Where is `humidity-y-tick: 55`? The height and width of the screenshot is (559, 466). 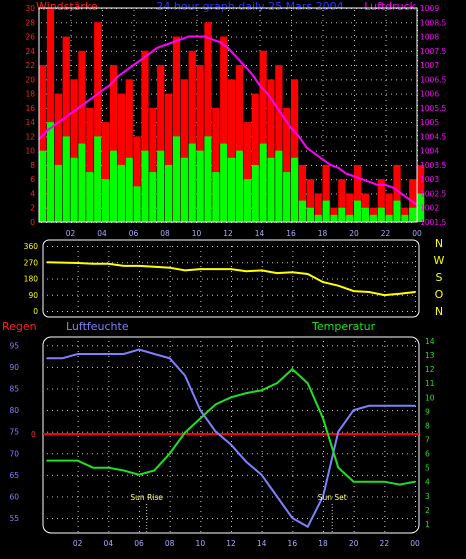 humidity-y-tick: 55 is located at coordinates (14, 518).